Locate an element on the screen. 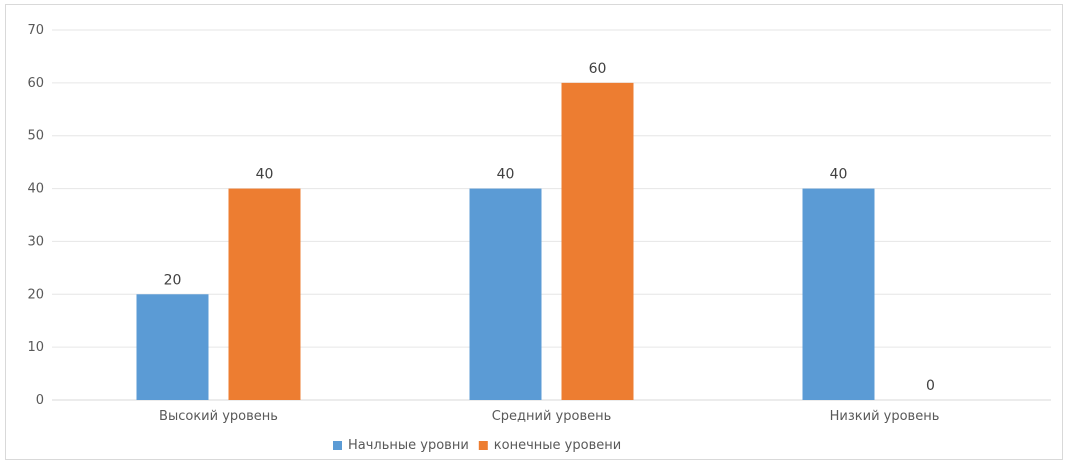  data-label: 20 is located at coordinates (173, 280).